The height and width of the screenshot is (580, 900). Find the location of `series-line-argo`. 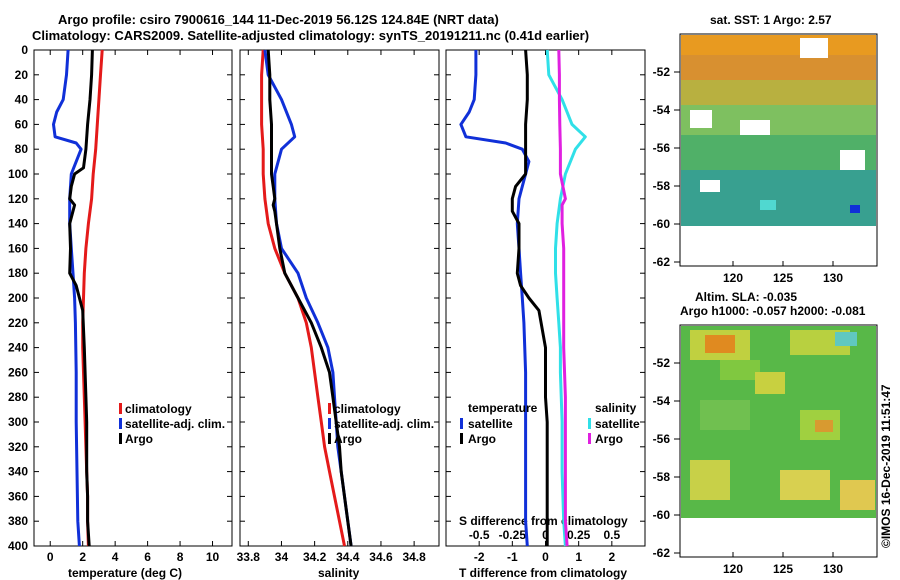

series-line-argo is located at coordinates (309, 298).